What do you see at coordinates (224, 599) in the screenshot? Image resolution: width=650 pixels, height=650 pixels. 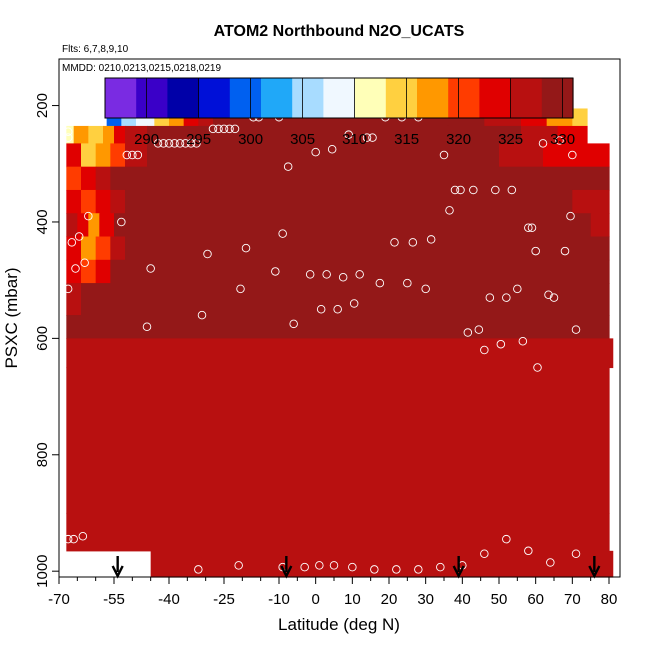 I see `x-tick-label: -25` at bounding box center [224, 599].